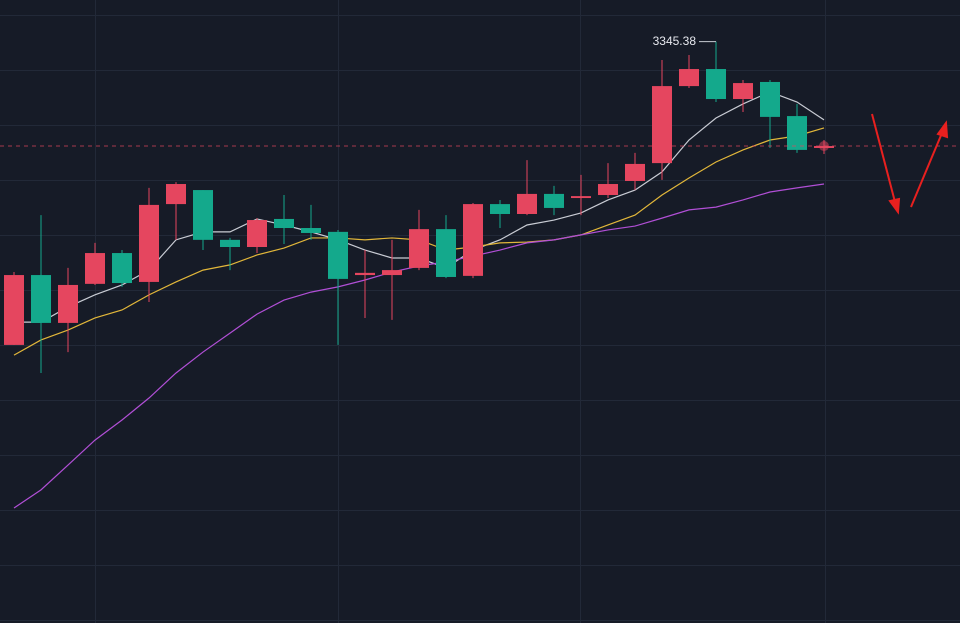 The height and width of the screenshot is (623, 960). I want to click on arrow-up, so click(926, 170).